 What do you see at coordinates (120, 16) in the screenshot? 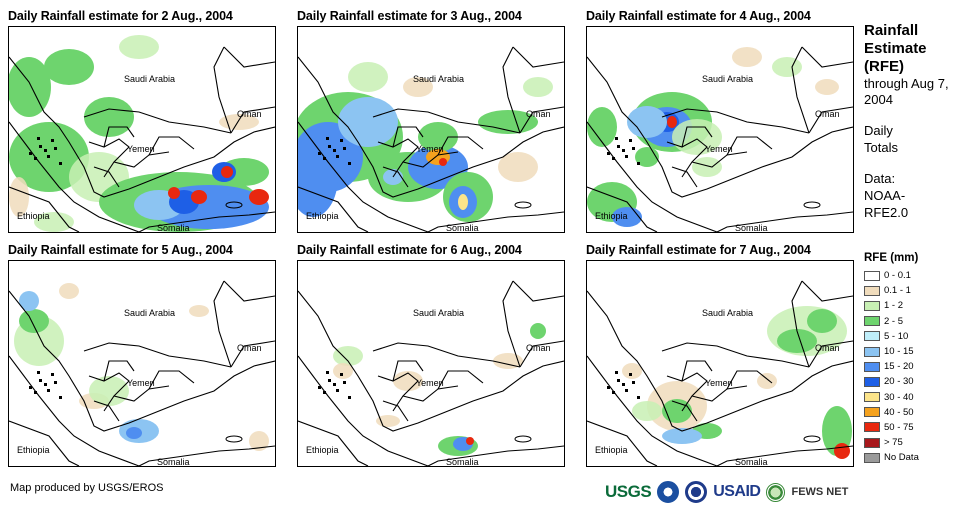
I see `panel-title: Daily Rainfall estimate for 2 Aug., 2004` at bounding box center [120, 16].